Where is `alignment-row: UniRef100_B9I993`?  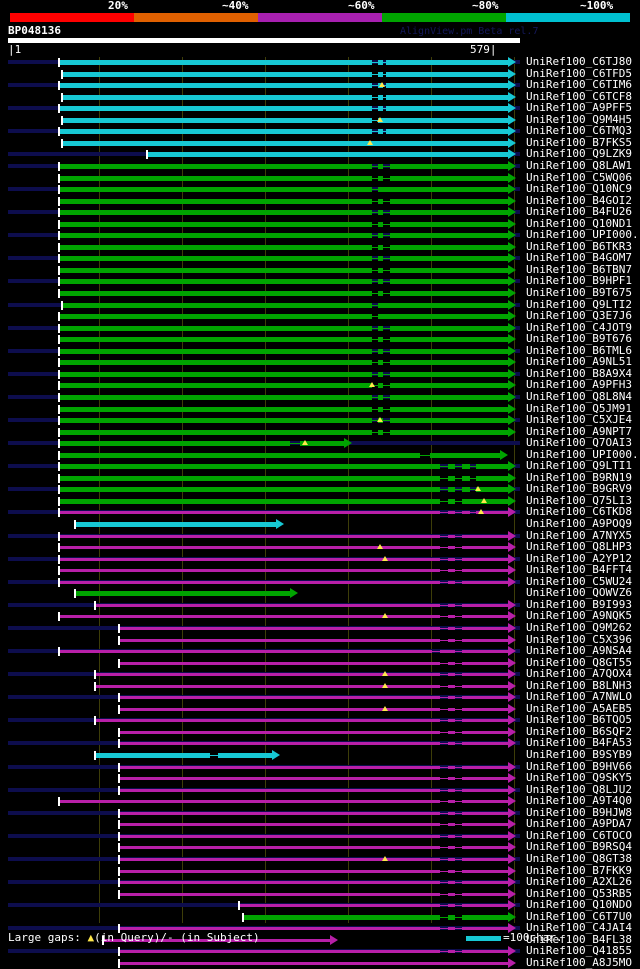 alignment-row: UniRef100_B9I993 is located at coordinates (320, 604).